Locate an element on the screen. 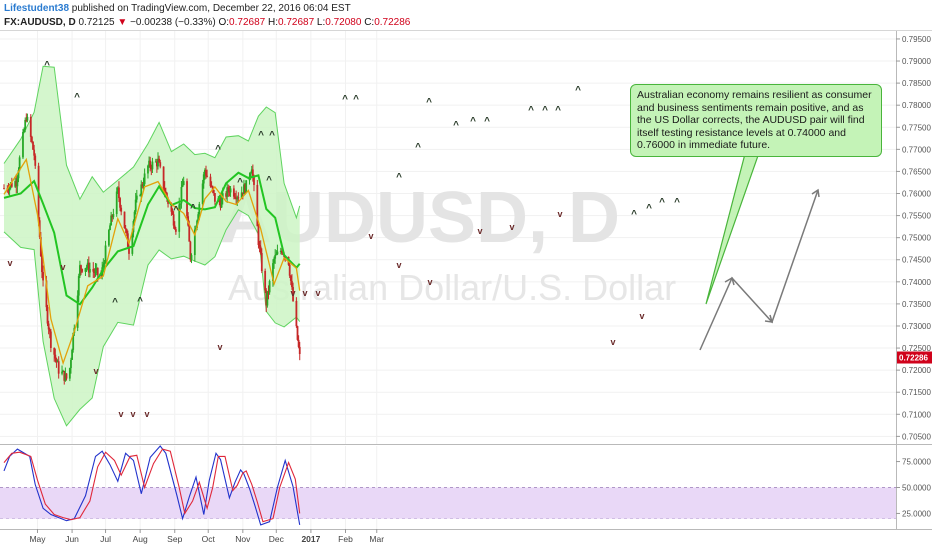 Image resolution: width=932 pixels, height=550 pixels. stochastic-axis: 75.0000 50.0000 25.0000 is located at coordinates (913, 488).